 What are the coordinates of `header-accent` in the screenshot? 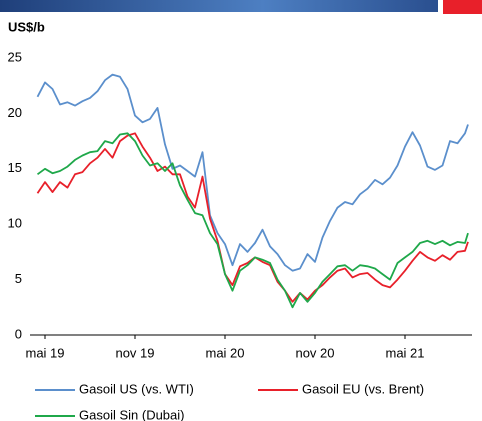 It's located at (462, 7).